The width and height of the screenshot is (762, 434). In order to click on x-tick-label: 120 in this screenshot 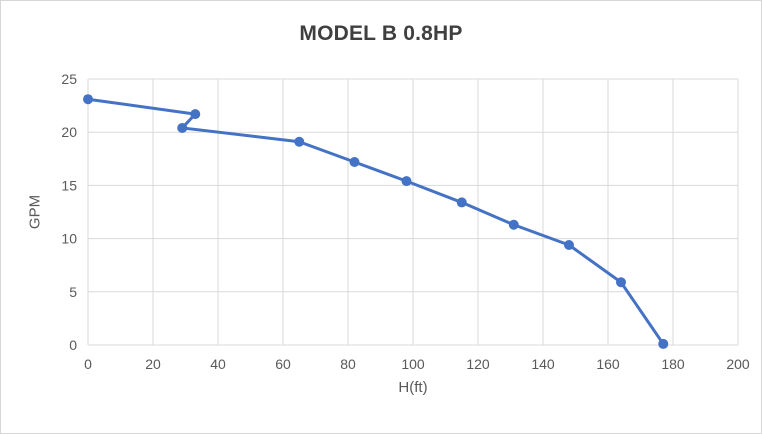, I will do `click(478, 364)`.